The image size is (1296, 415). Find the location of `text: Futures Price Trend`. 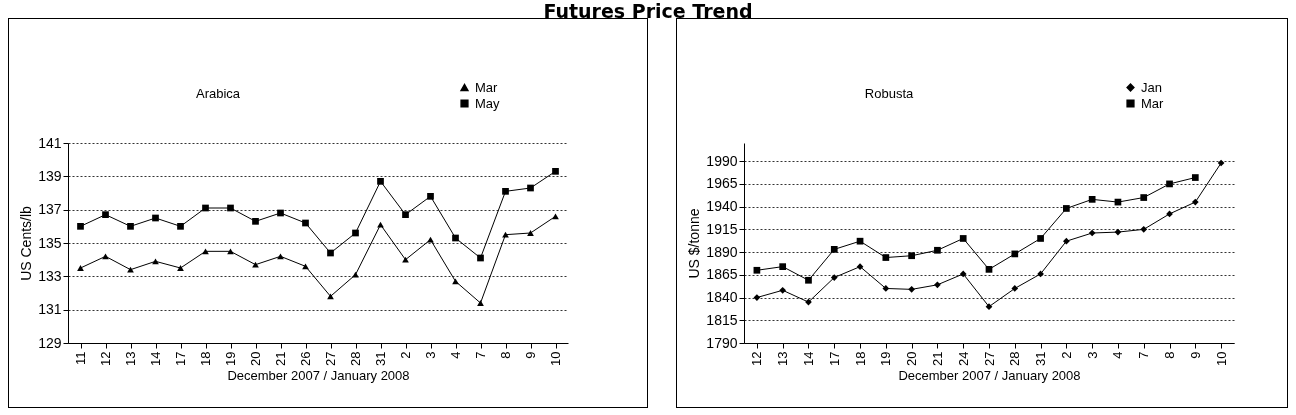

text: Futures Price Trend is located at coordinates (648, 11).